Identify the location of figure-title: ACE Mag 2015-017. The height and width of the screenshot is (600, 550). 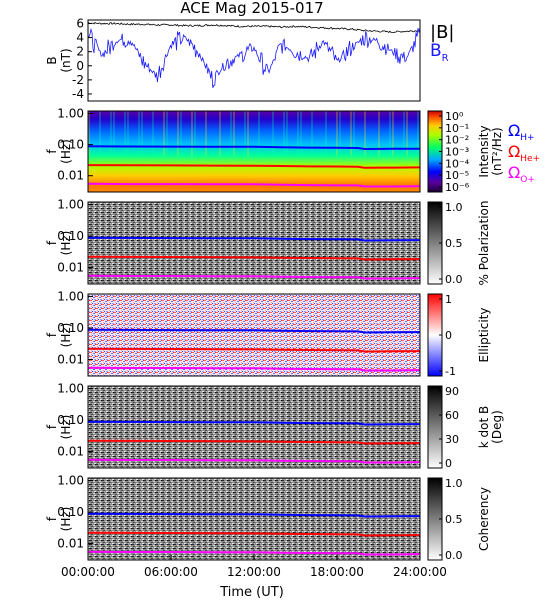
(251, 8).